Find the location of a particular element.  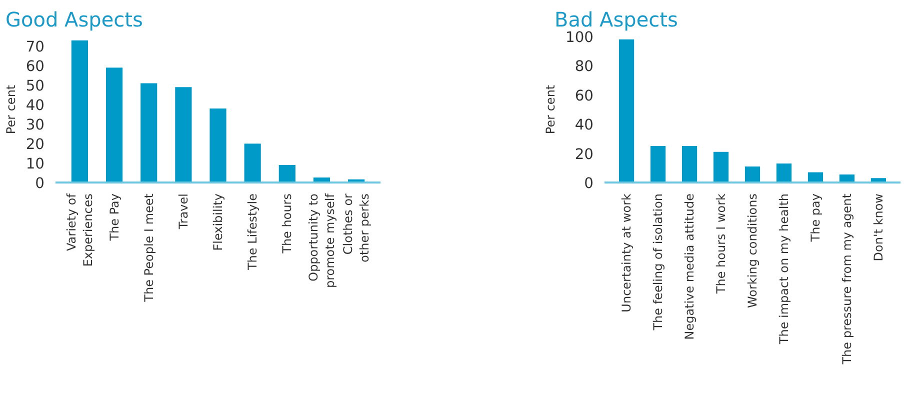

y-tick-label: 80 is located at coordinates (584, 67).